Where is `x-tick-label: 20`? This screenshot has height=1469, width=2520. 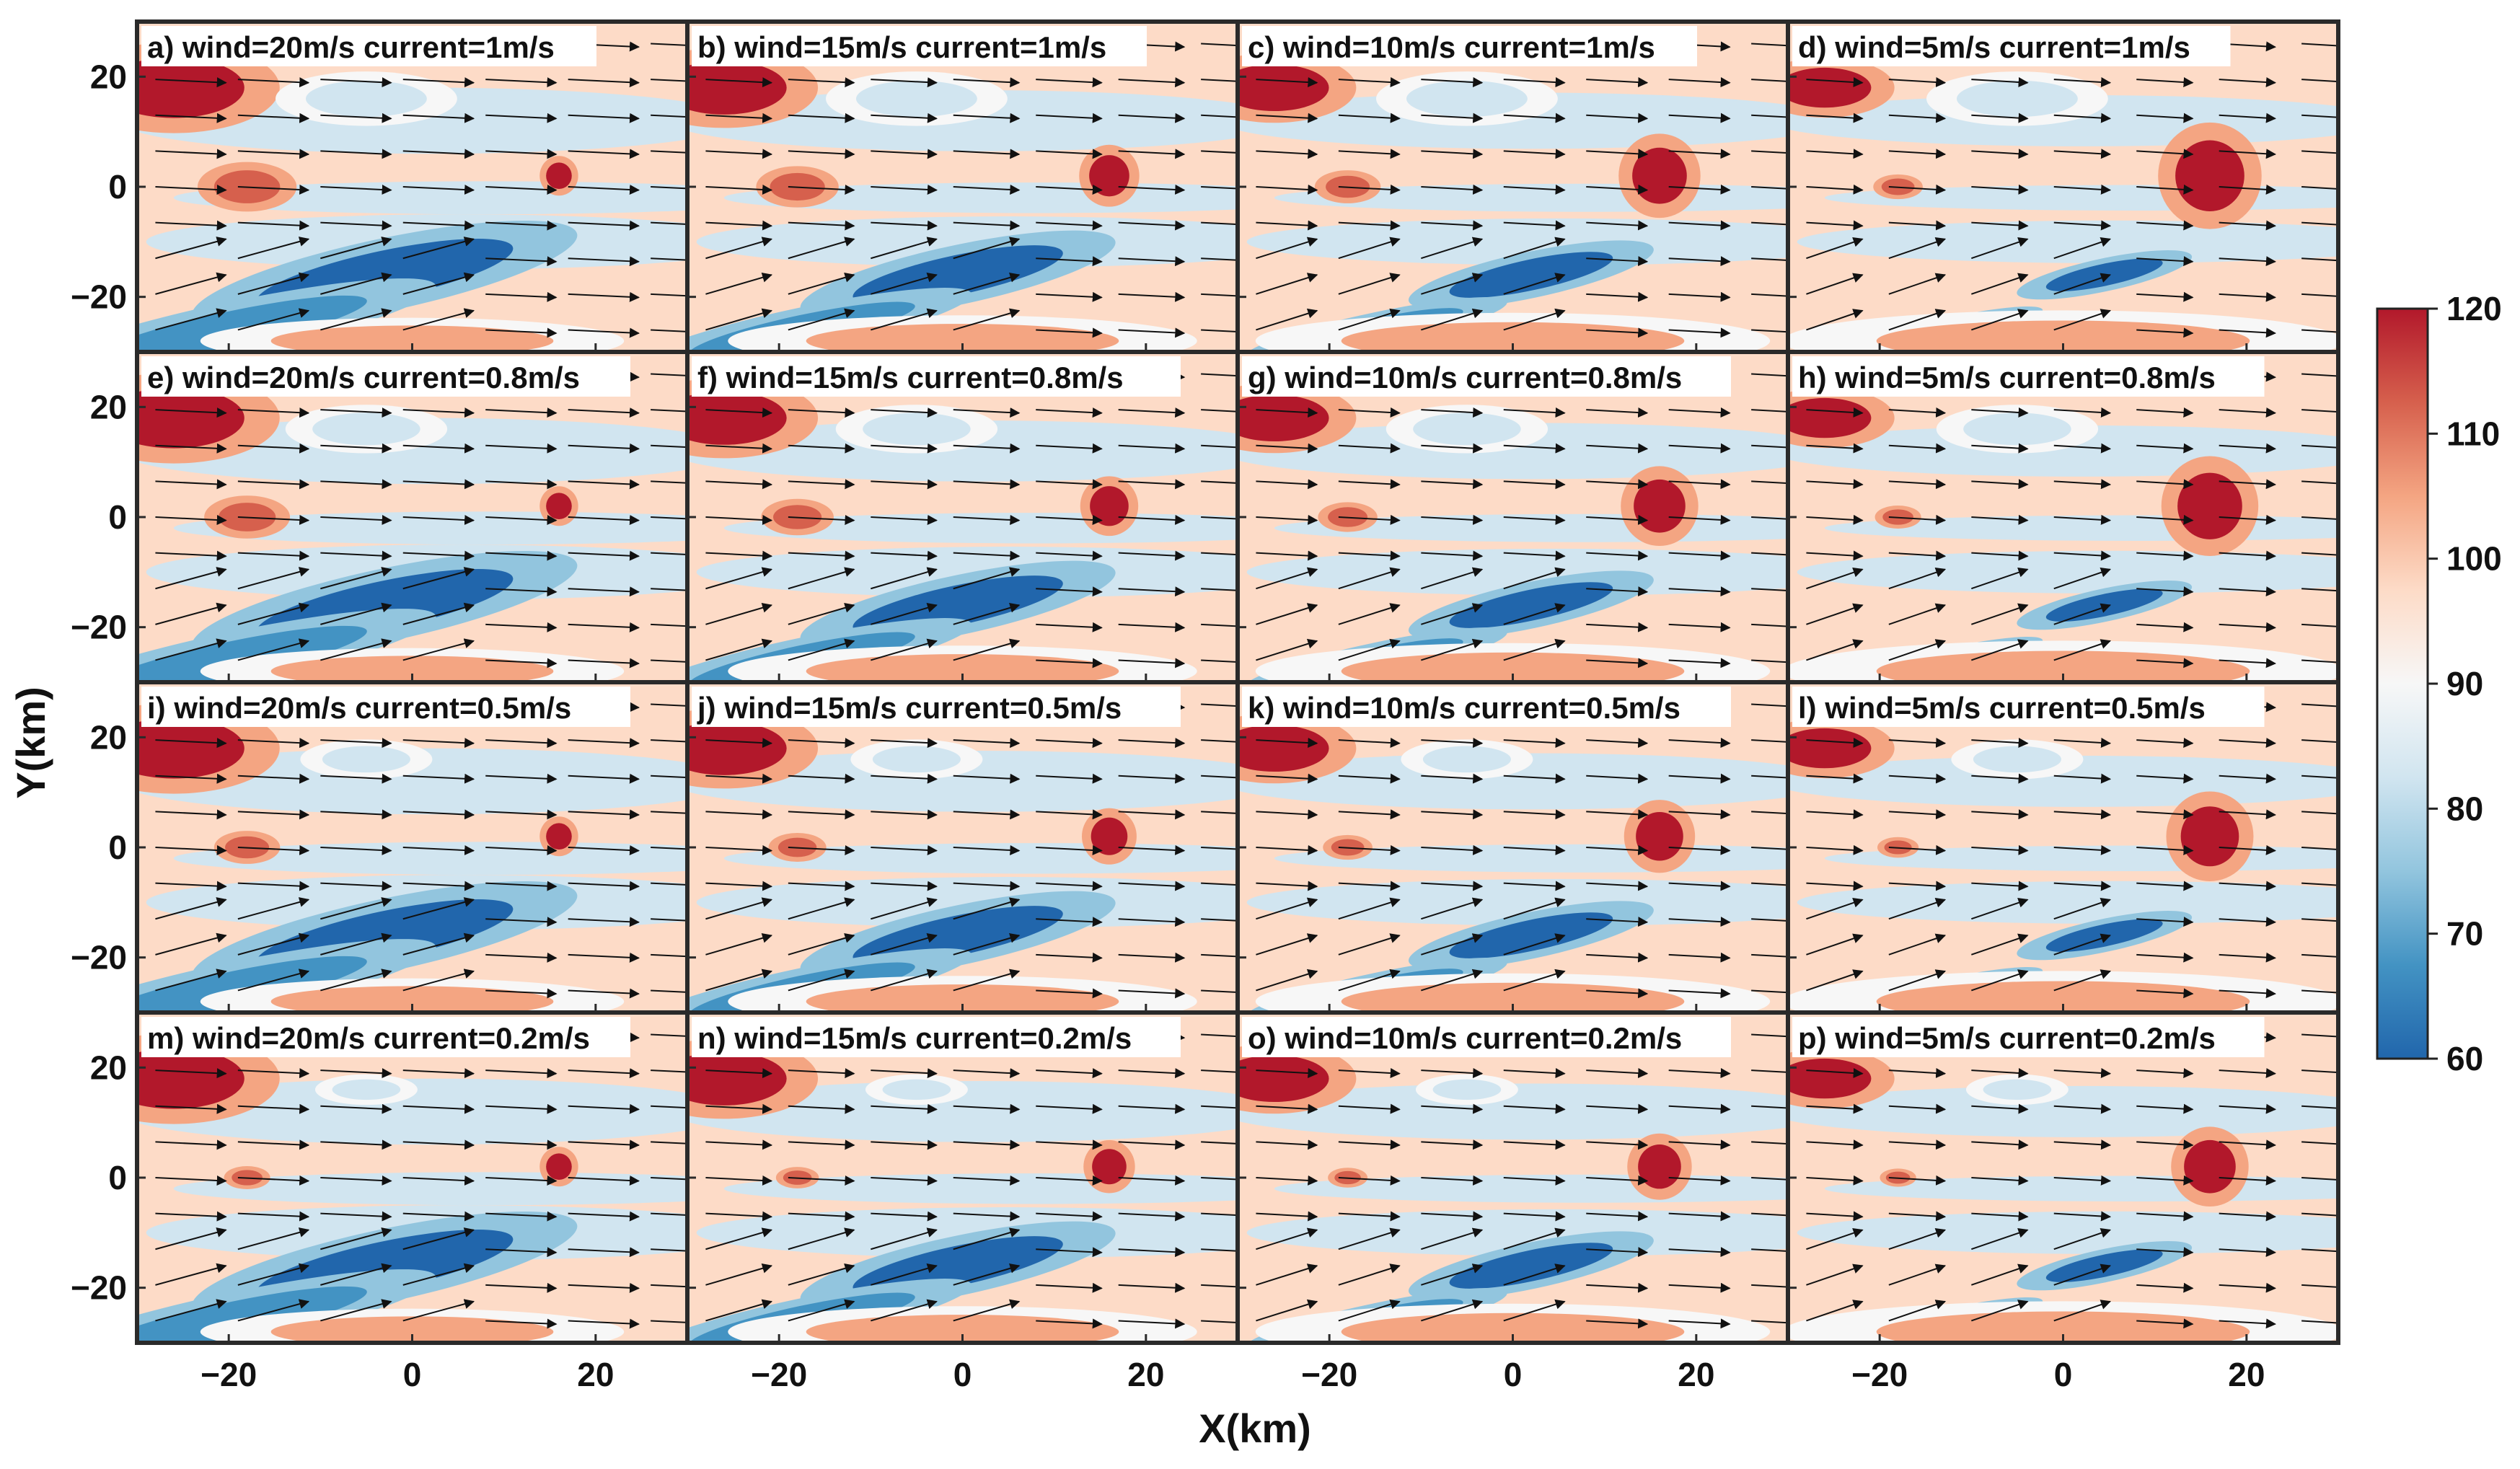 x-tick-label: 20 is located at coordinates (2246, 1374).